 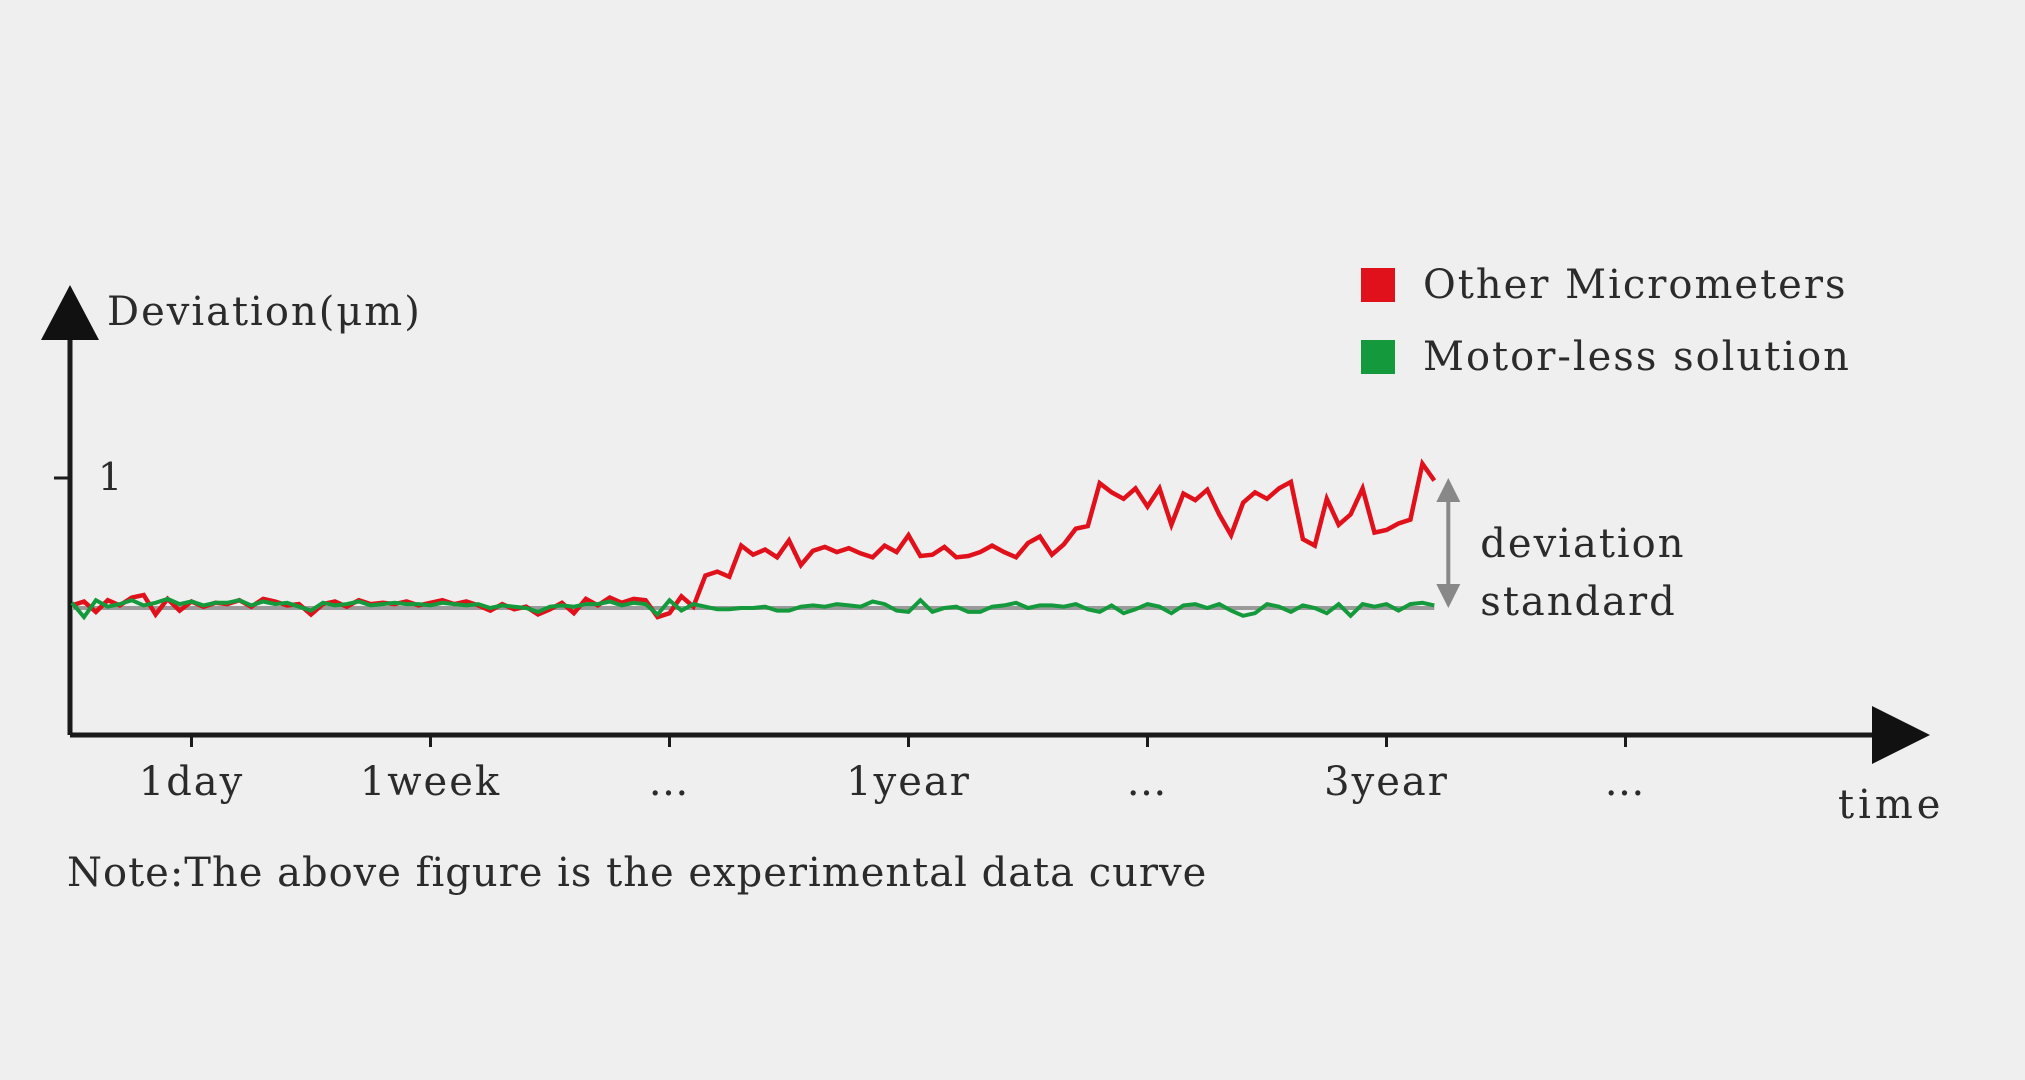 I want to click on y-tick-label: 1, so click(x=110, y=477).